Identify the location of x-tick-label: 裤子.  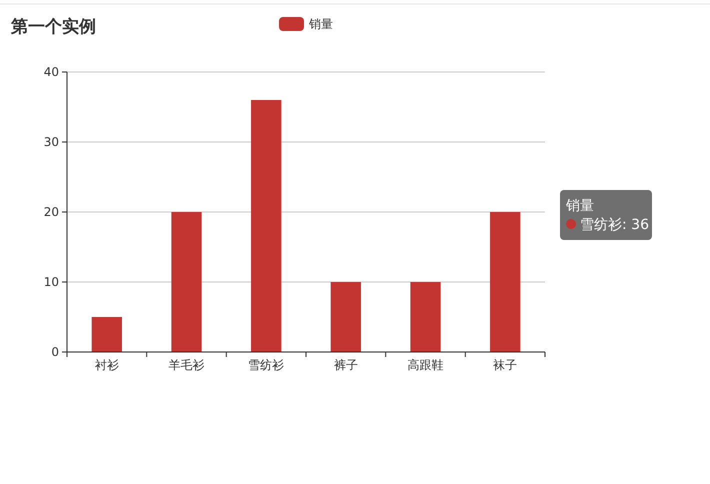
(346, 365).